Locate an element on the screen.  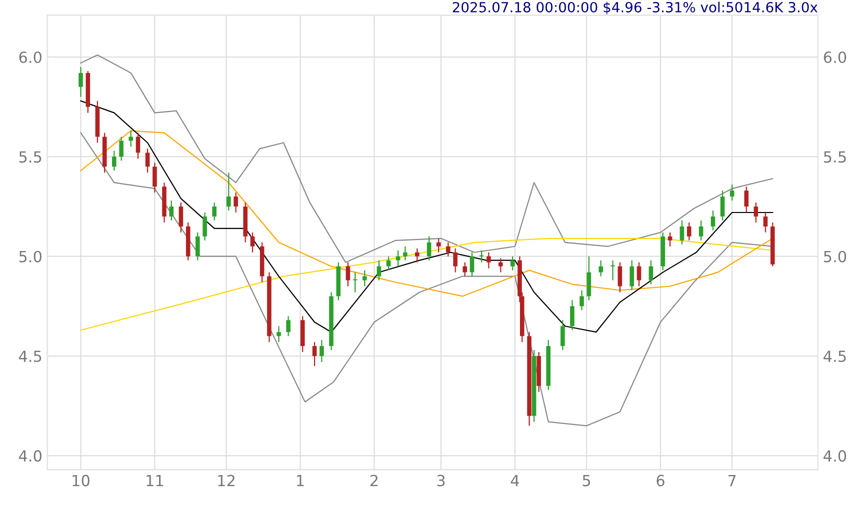
x-tick-label: 11 is located at coordinates (155, 480).